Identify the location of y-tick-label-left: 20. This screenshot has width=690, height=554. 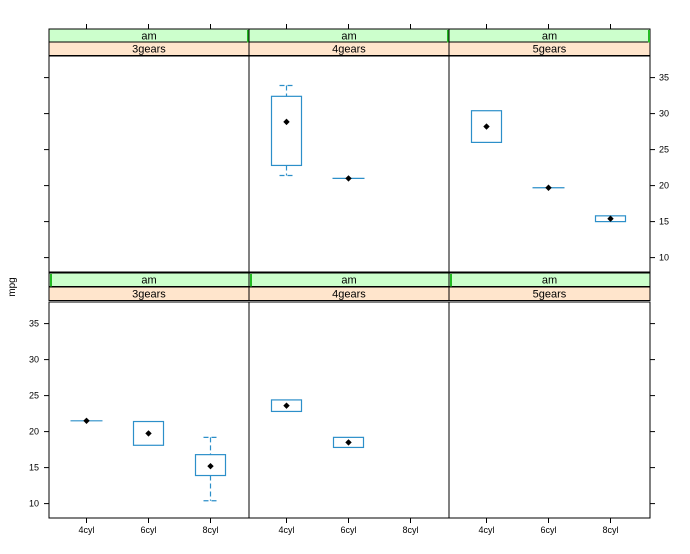
(34, 432).